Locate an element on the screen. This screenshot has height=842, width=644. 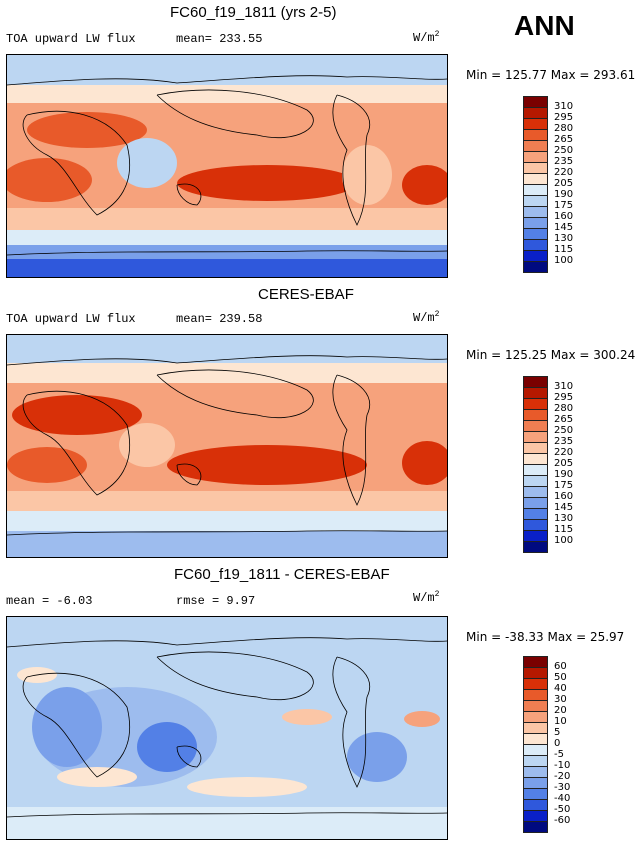
colorbar-tick-label: -40 is located at coordinates (562, 798).